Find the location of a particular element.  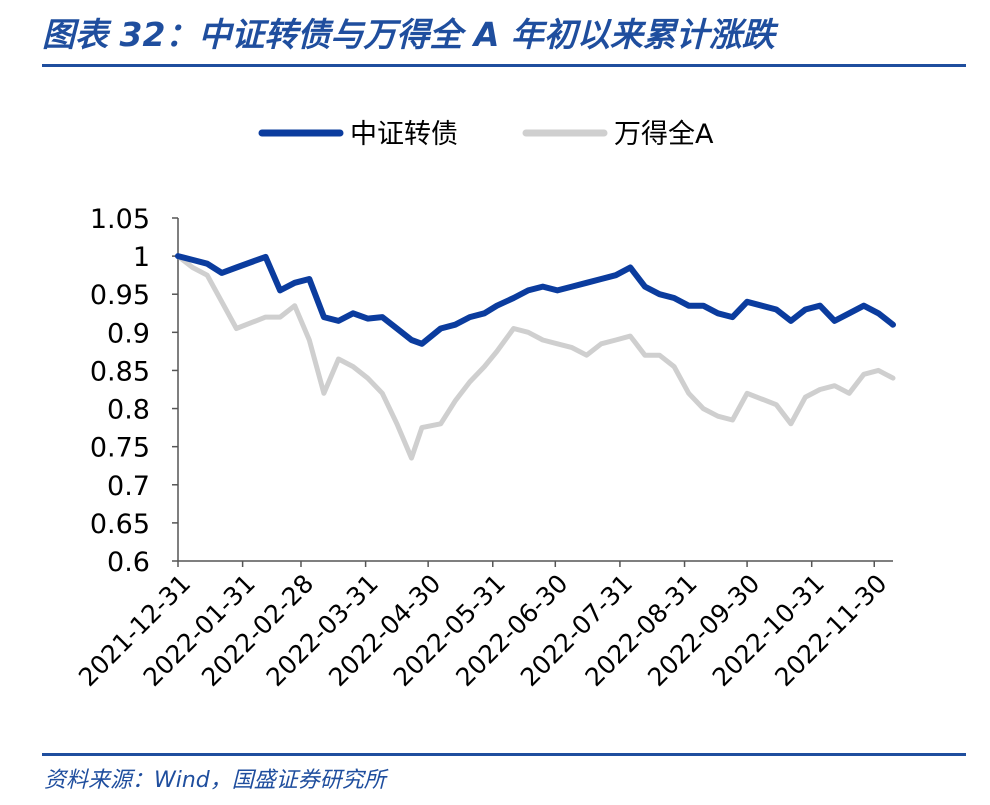

source-note: 资料来源：Wind，国盛证券研究所 is located at coordinates (215, 780).